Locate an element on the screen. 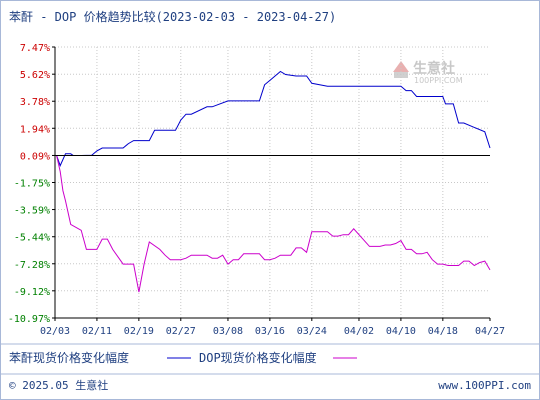 The image size is (540, 400). x-tick-label: 02/27 is located at coordinates (181, 331).